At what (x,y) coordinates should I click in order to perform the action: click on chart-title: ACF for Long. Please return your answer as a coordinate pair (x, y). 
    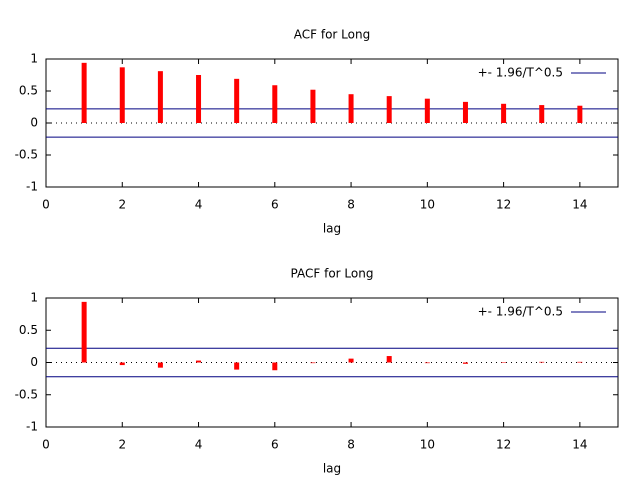
    Looking at the image, I should click on (332, 35).